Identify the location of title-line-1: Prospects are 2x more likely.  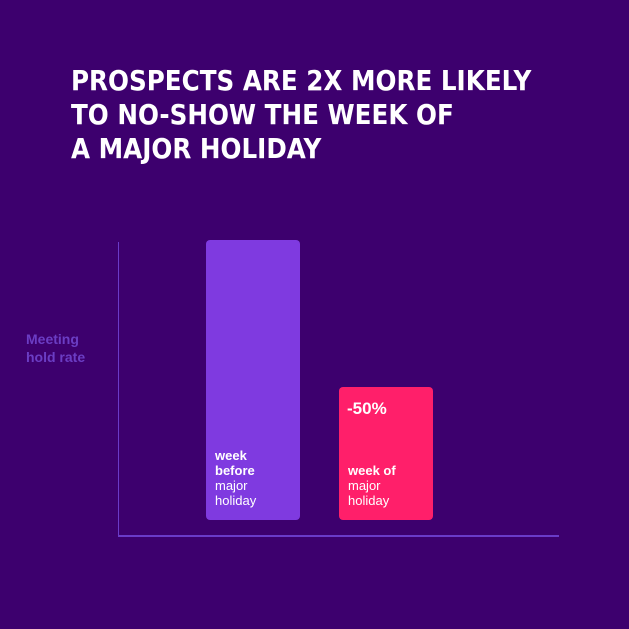
(301, 80).